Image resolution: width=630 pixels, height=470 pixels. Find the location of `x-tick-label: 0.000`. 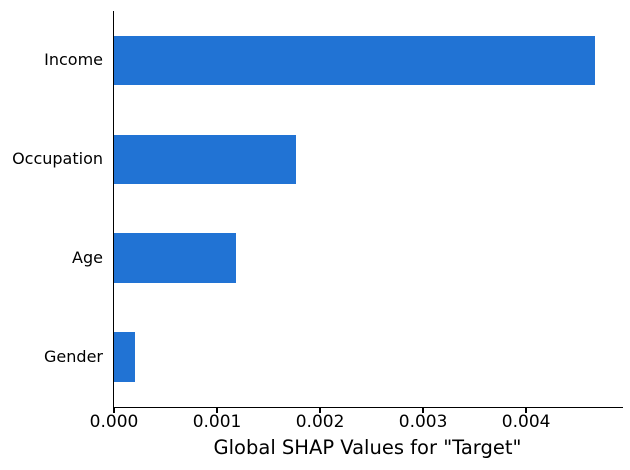

x-tick-label: 0.000 is located at coordinates (114, 422).